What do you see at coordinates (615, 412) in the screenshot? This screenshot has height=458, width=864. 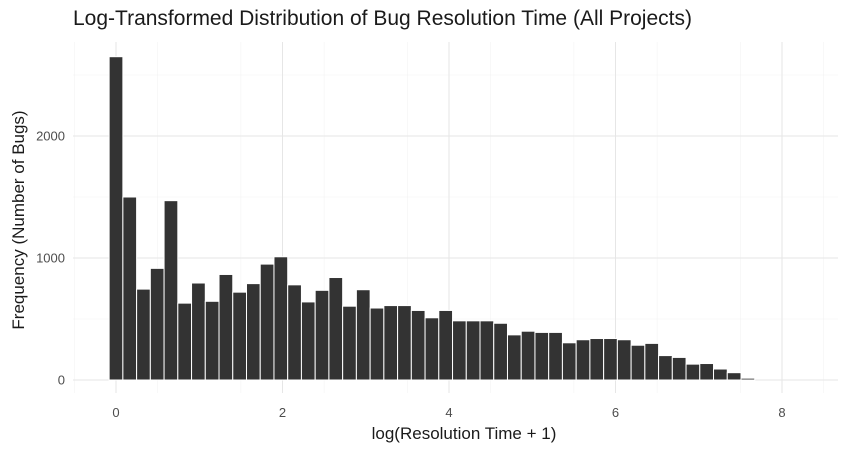 I see `x-tick-label: 6` at bounding box center [615, 412].